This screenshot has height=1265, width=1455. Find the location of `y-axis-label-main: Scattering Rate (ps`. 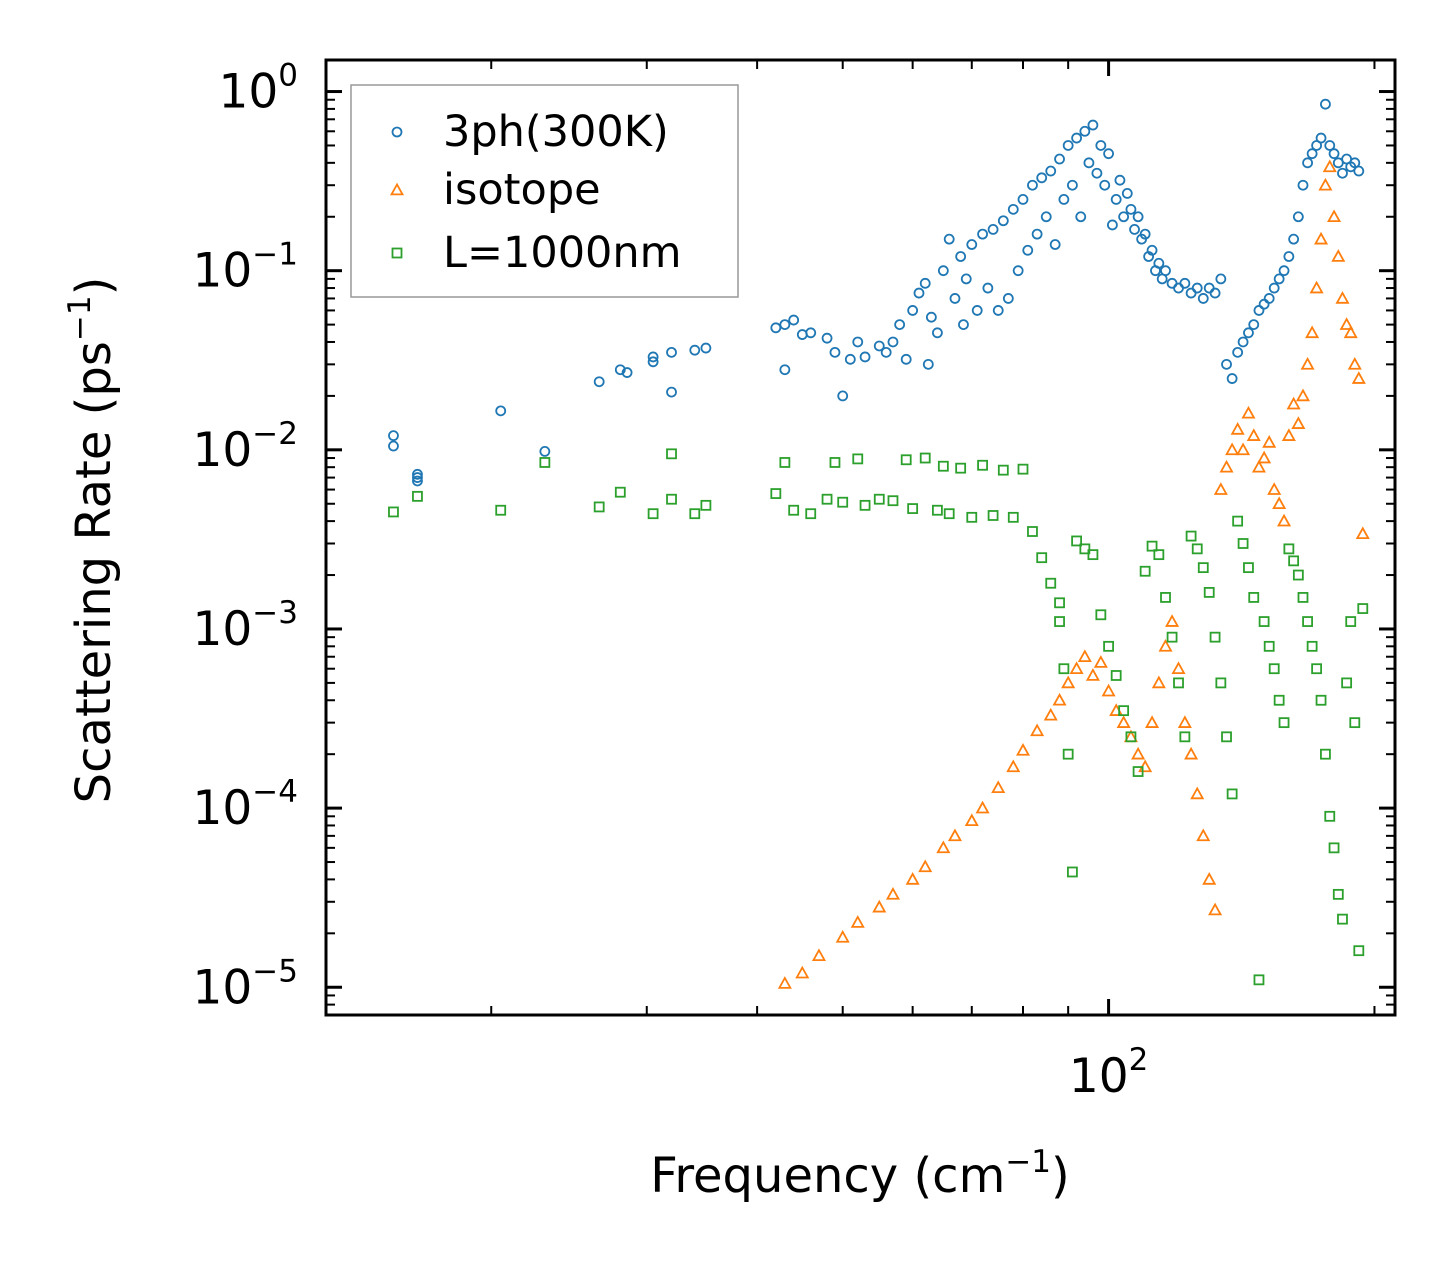

y-axis-label-main: Scattering Rate (ps is located at coordinates (94, 572).